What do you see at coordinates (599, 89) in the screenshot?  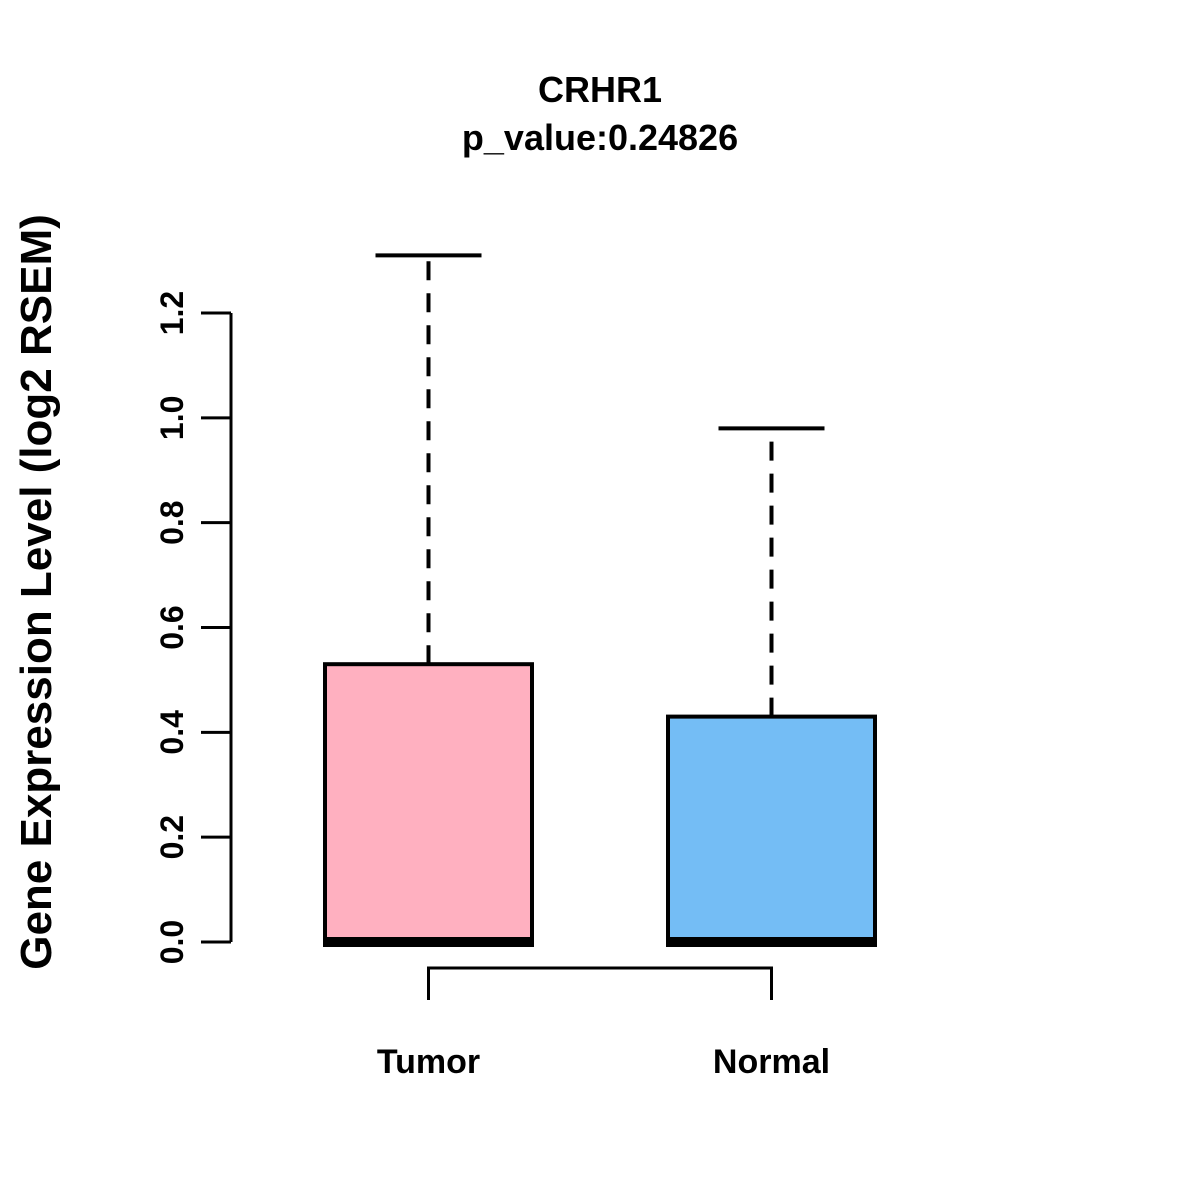 I see `chart-title: CRHR1` at bounding box center [599, 89].